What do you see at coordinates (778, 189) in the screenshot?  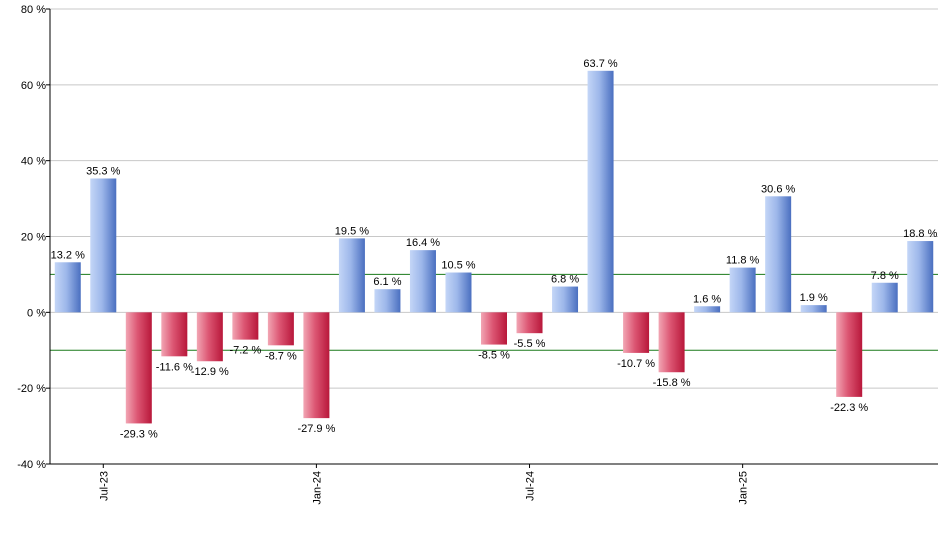 I see `data-label: 30.6 %` at bounding box center [778, 189].